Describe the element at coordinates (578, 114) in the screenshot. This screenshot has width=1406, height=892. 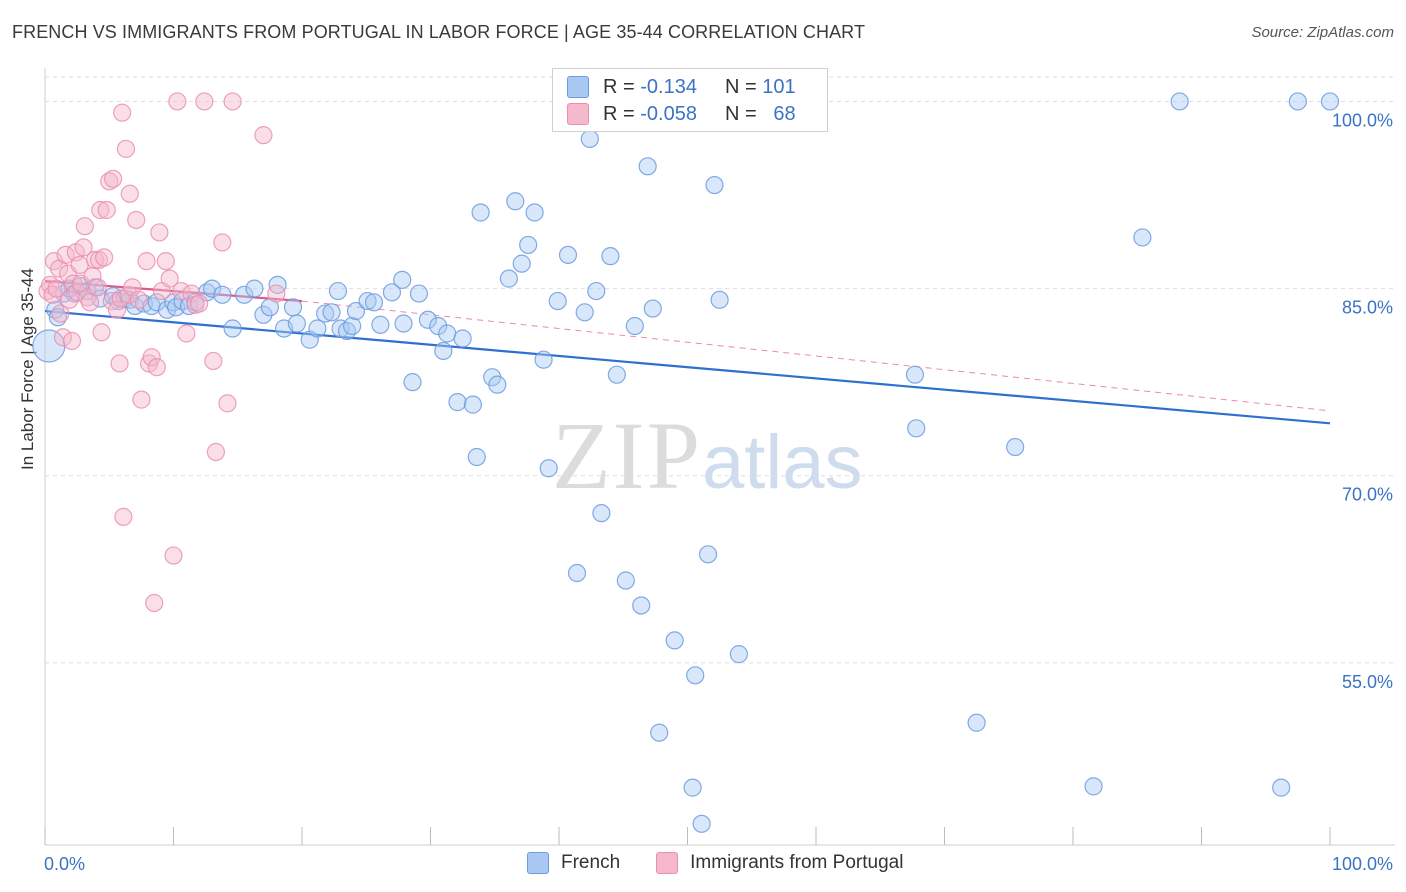
I see `legend-swatch-portugal` at that location.